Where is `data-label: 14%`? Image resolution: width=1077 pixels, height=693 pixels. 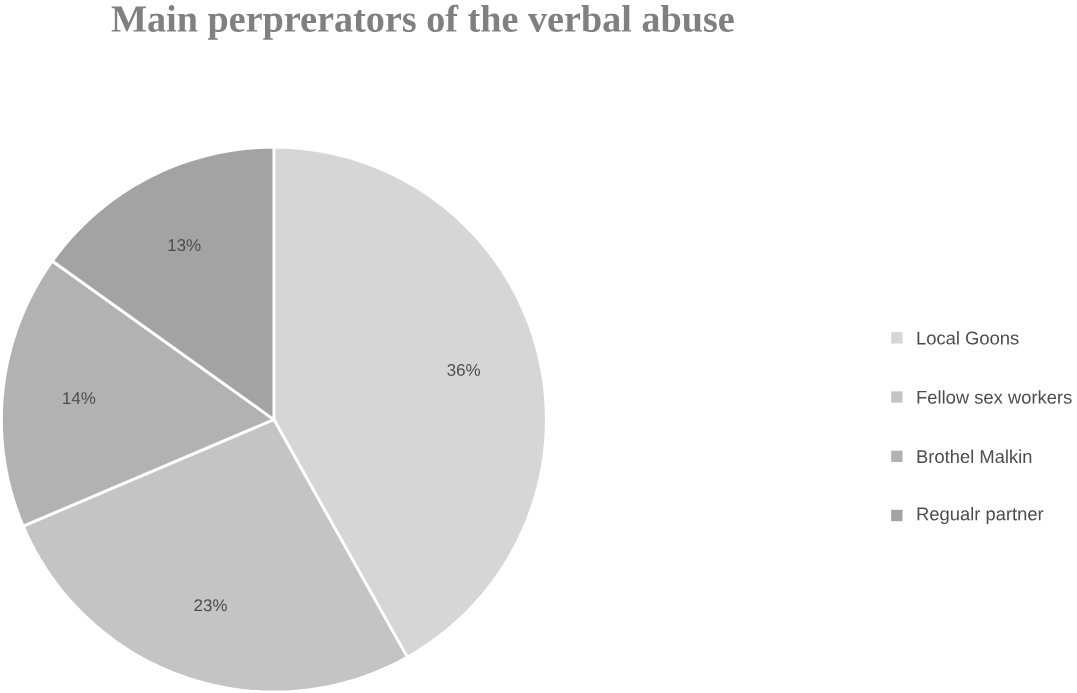 data-label: 14% is located at coordinates (79, 397).